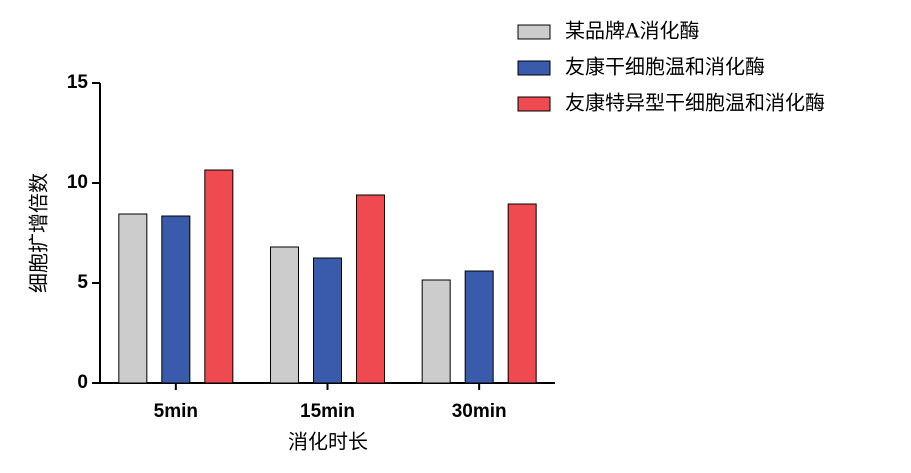 This screenshot has height=473, width=911. Describe the element at coordinates (479, 411) in the screenshot. I see `x-tick-label: 30min` at that location.